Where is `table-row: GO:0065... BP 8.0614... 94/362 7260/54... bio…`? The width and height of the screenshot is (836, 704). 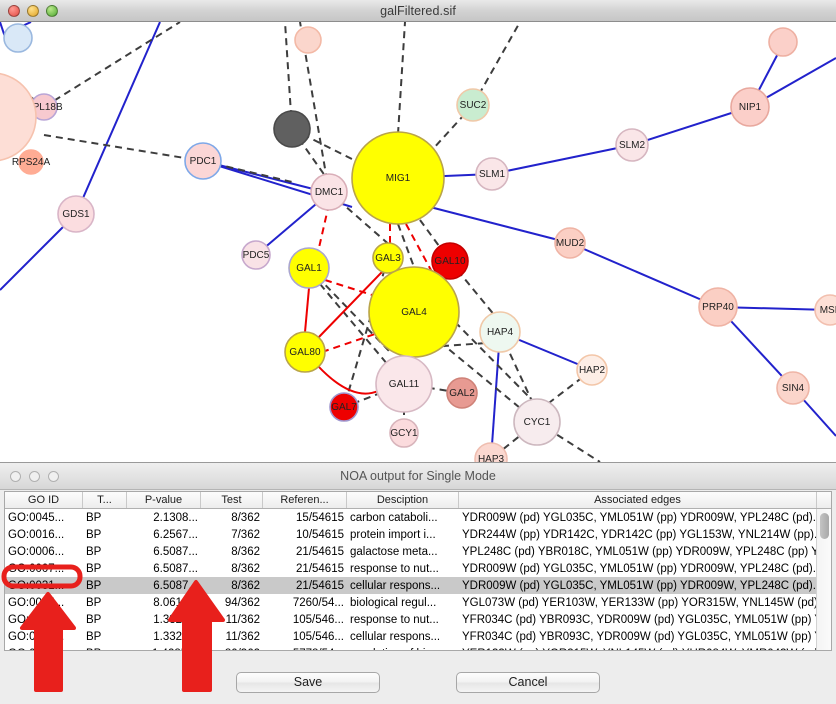
table-row: GO:0065... BP 8.0614... 94/362 7260/54... bio… is located at coordinates (418, 602).